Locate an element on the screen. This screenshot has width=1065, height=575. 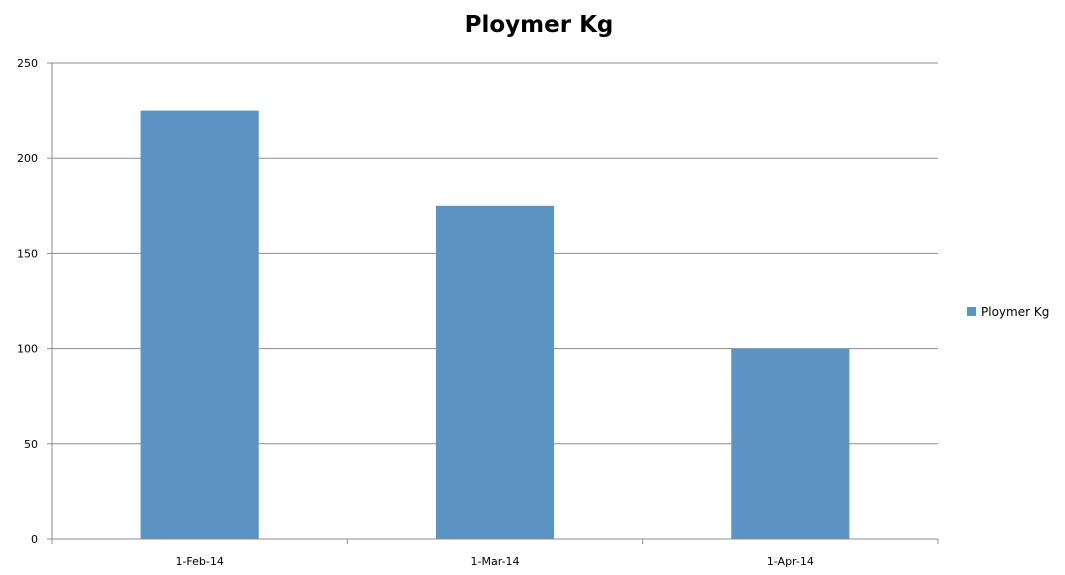
chart-title: Ploymer Kg is located at coordinates (539, 25).